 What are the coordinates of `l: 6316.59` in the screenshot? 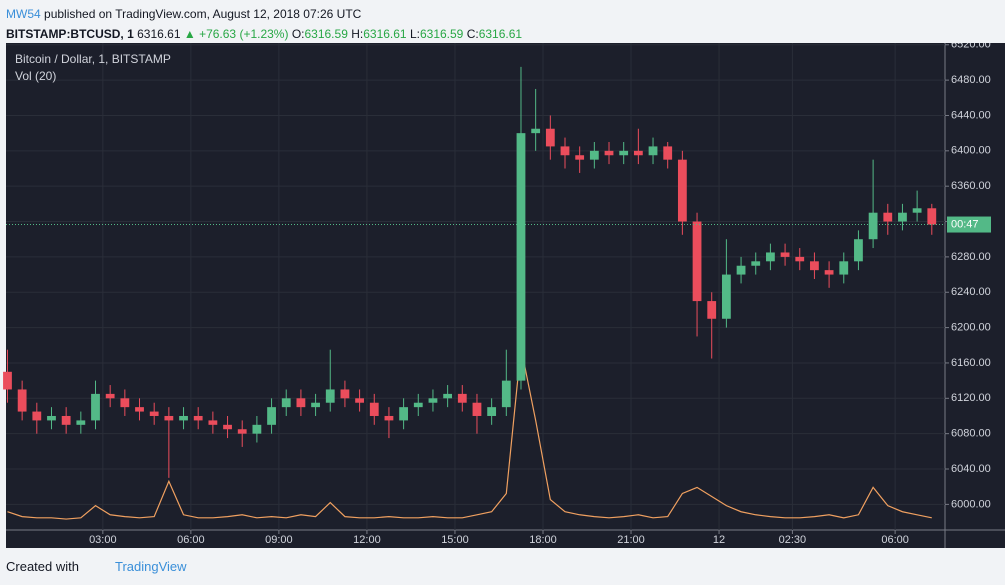 It's located at (441, 34).